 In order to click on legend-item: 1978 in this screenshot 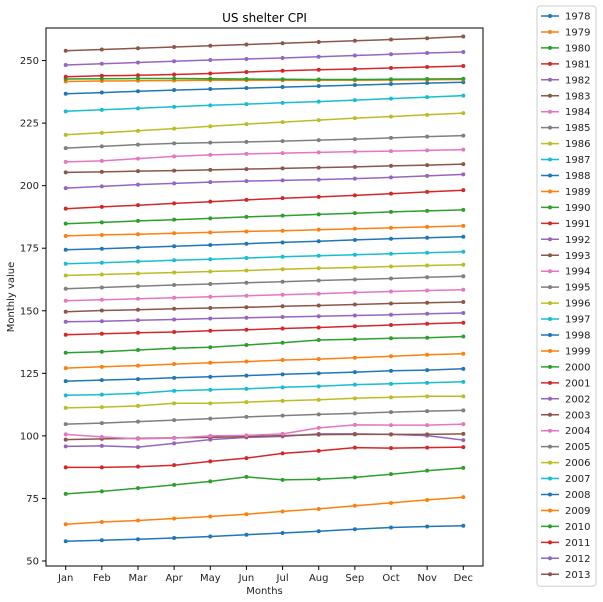, I will do `click(565, 17)`.